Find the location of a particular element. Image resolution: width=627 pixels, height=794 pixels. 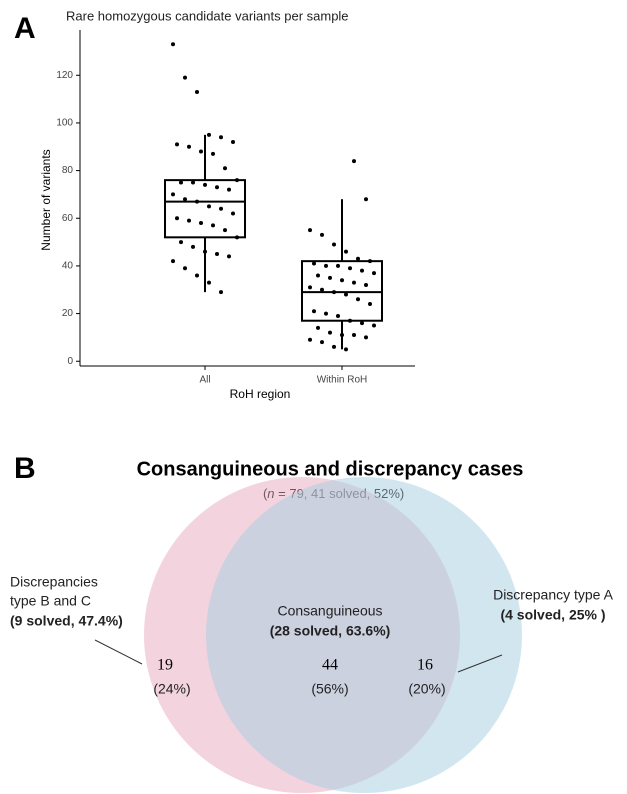

region-percent: (56%) is located at coordinates (329, 689).